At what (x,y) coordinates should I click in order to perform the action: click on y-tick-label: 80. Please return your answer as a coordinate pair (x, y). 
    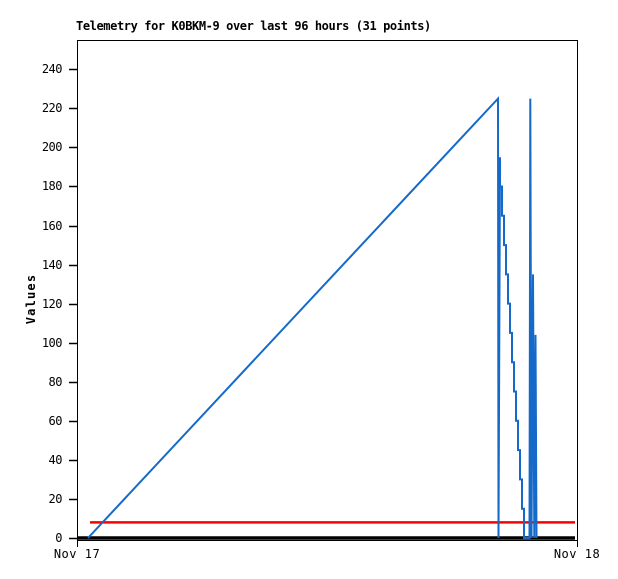
    Looking at the image, I should click on (55, 382).